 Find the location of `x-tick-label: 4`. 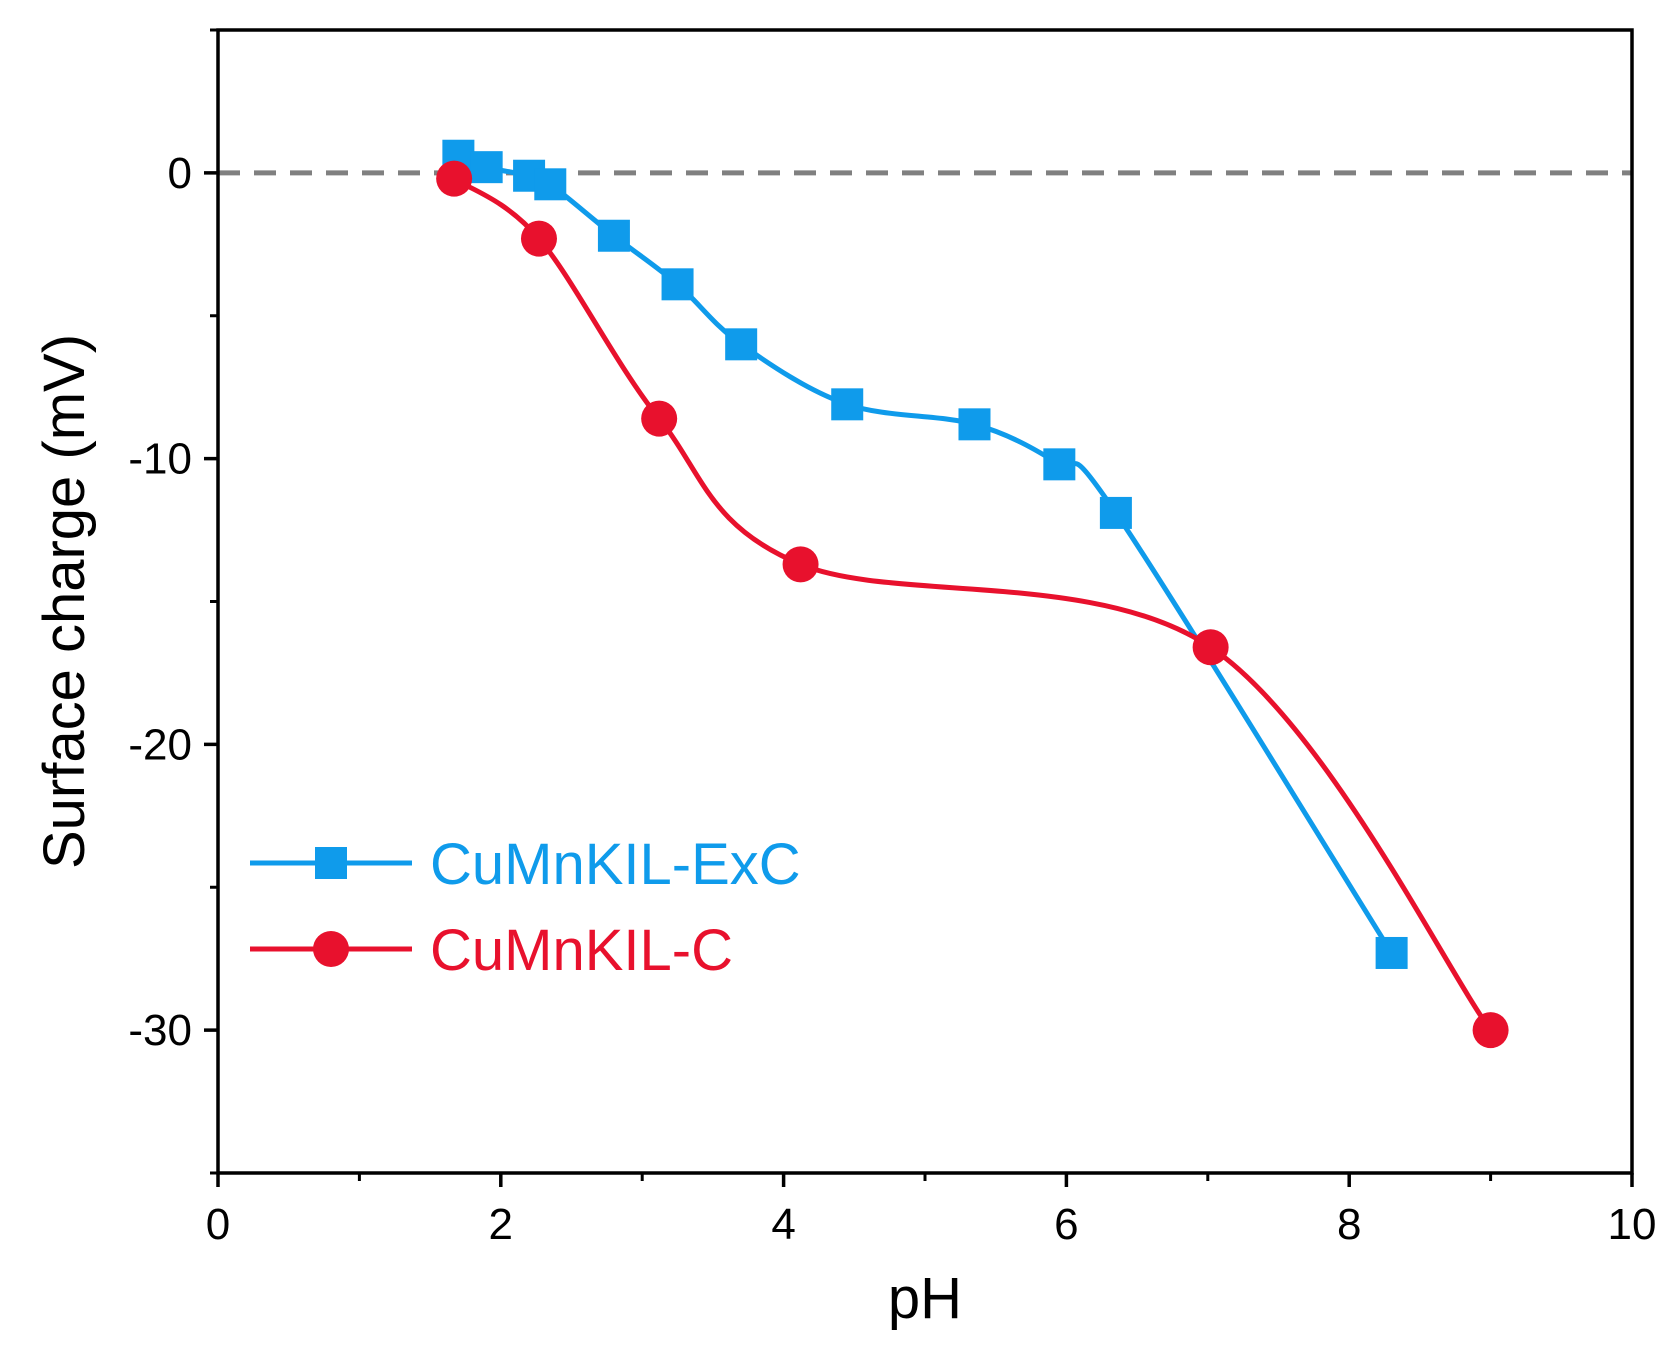

x-tick-label: 4 is located at coordinates (783, 1224).